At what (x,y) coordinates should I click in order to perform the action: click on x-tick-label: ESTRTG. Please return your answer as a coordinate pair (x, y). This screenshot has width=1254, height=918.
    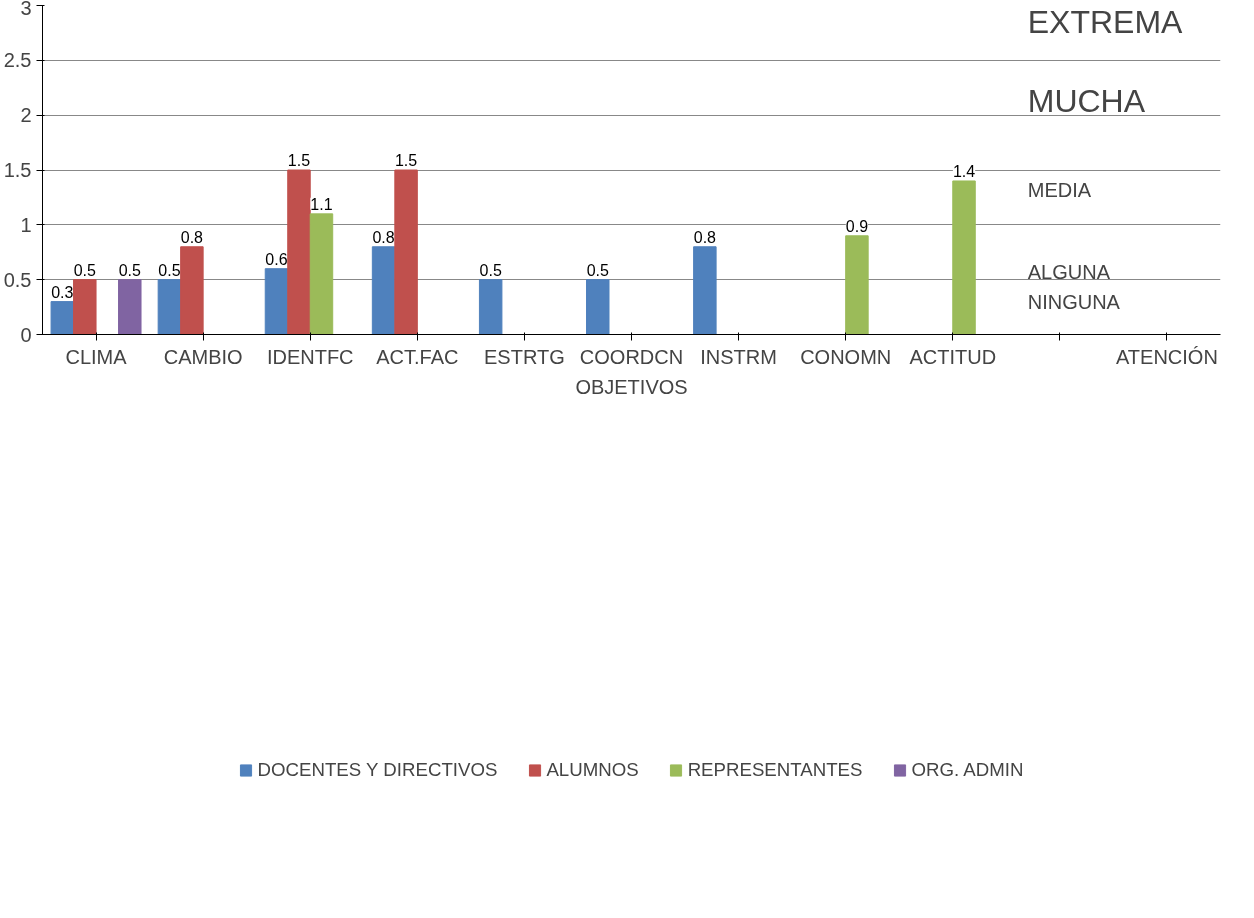
    Looking at the image, I should click on (524, 356).